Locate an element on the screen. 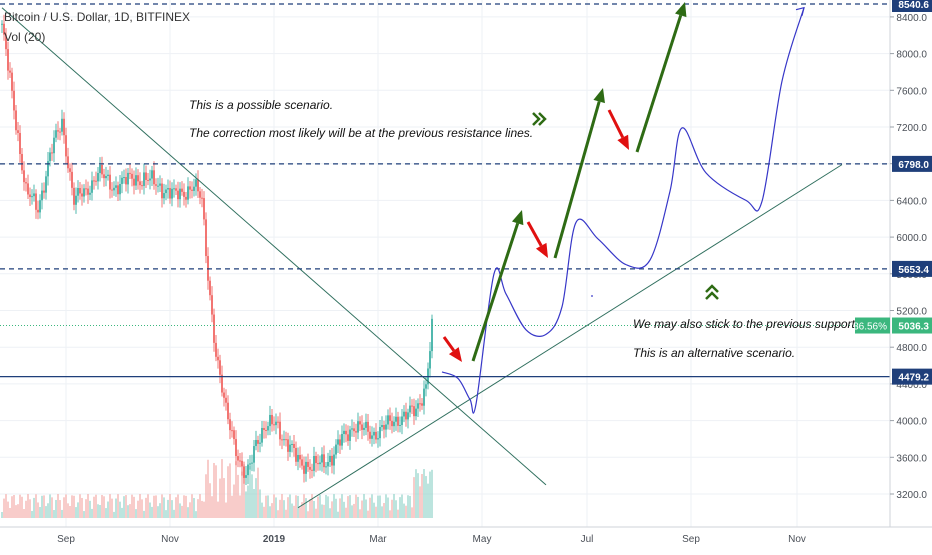  green-arrow-2-shaft is located at coordinates (577, 180).